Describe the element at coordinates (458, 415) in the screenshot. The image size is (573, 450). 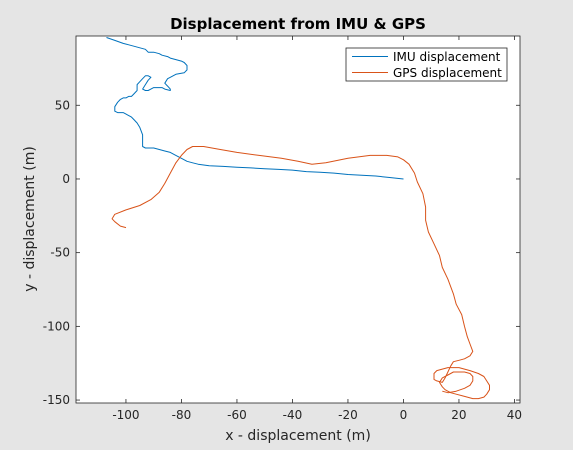
I see `x-tick-label: 20` at that location.